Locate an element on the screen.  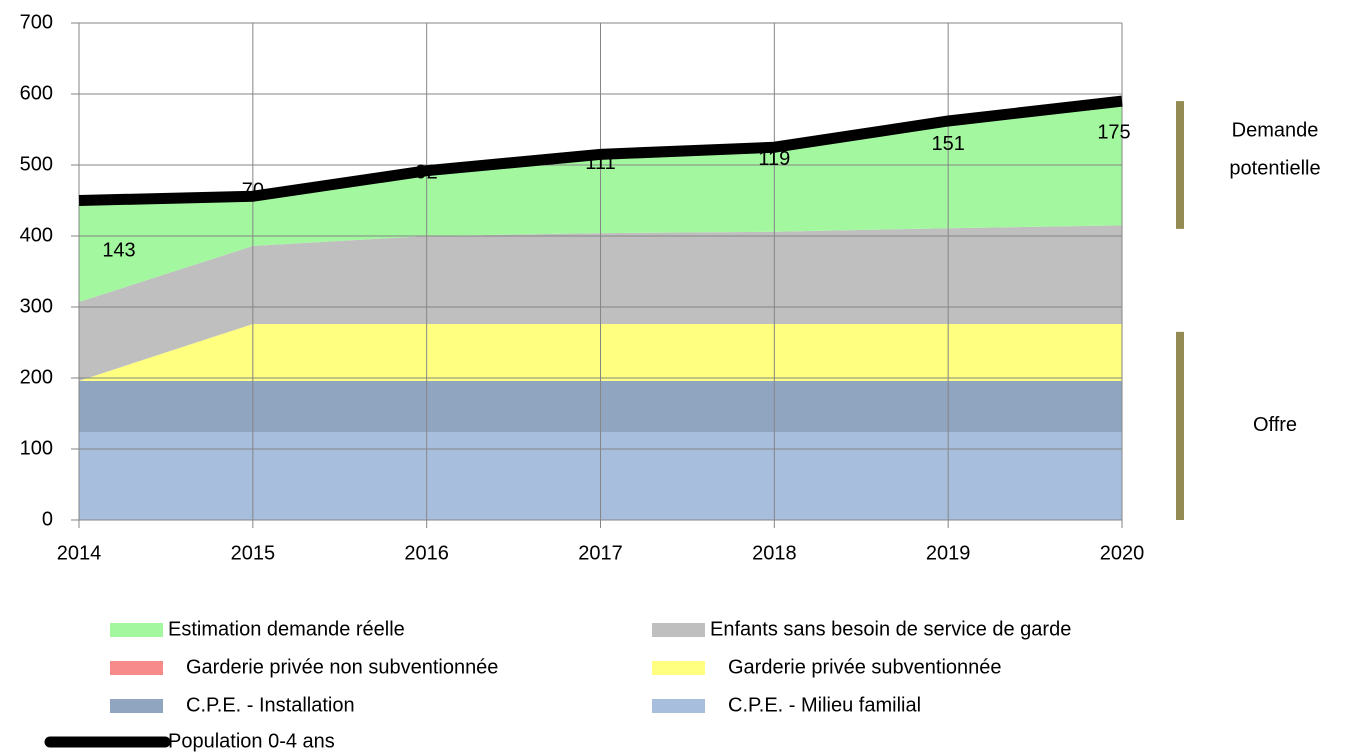
data-label: 175 is located at coordinates (1113, 133).